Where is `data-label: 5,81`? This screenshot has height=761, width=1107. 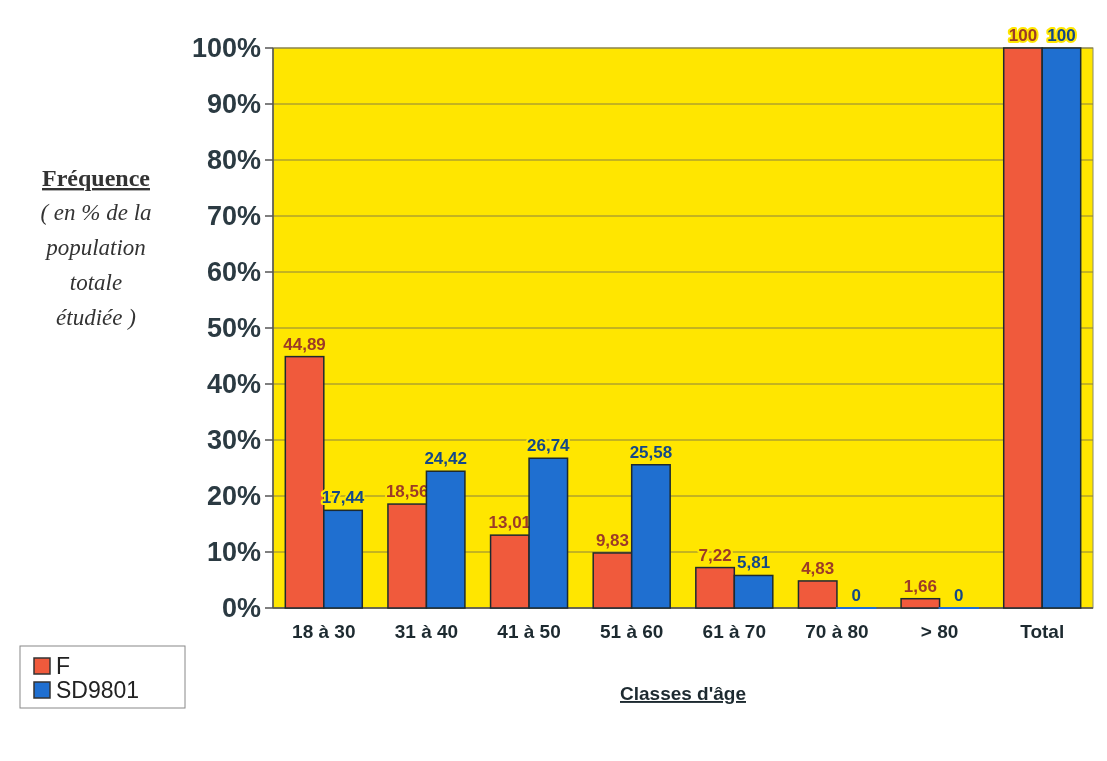
data-label: 5,81 is located at coordinates (754, 563).